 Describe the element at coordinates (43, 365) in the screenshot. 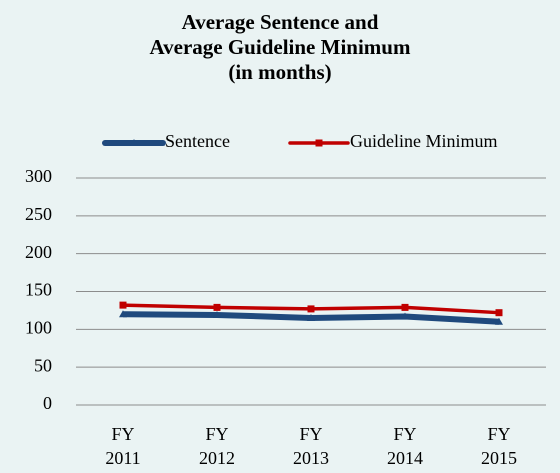

I see `y-tick-label: 50` at that location.